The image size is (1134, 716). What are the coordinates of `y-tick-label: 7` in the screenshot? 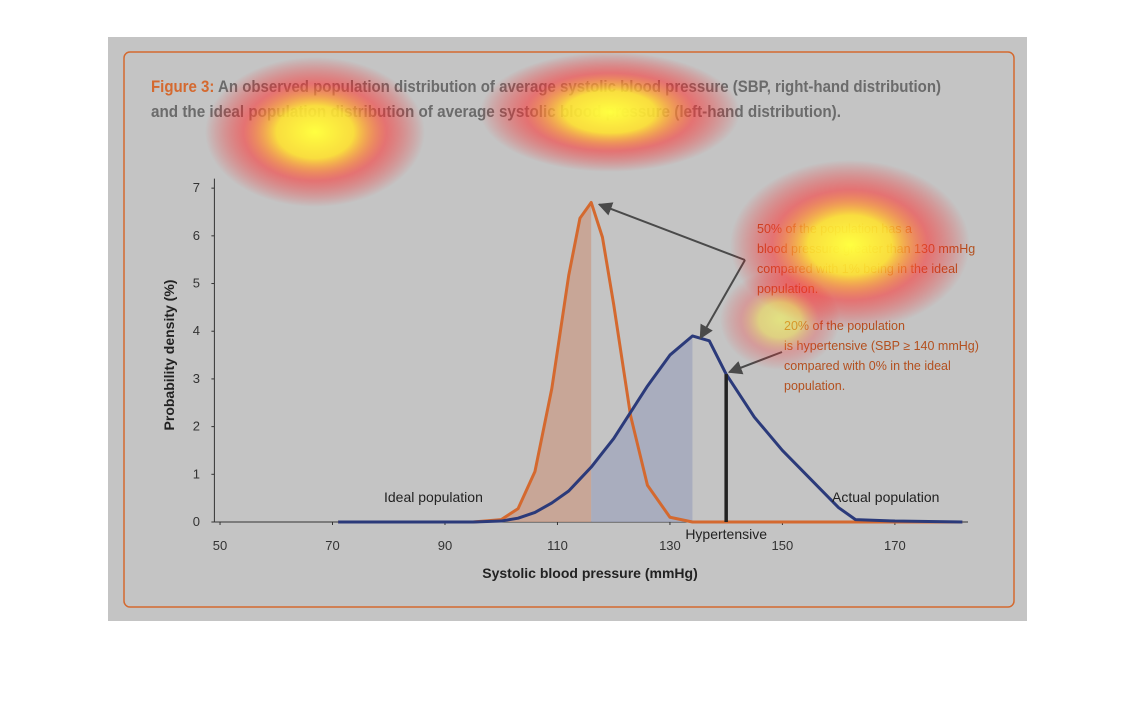 It's located at (196, 187).